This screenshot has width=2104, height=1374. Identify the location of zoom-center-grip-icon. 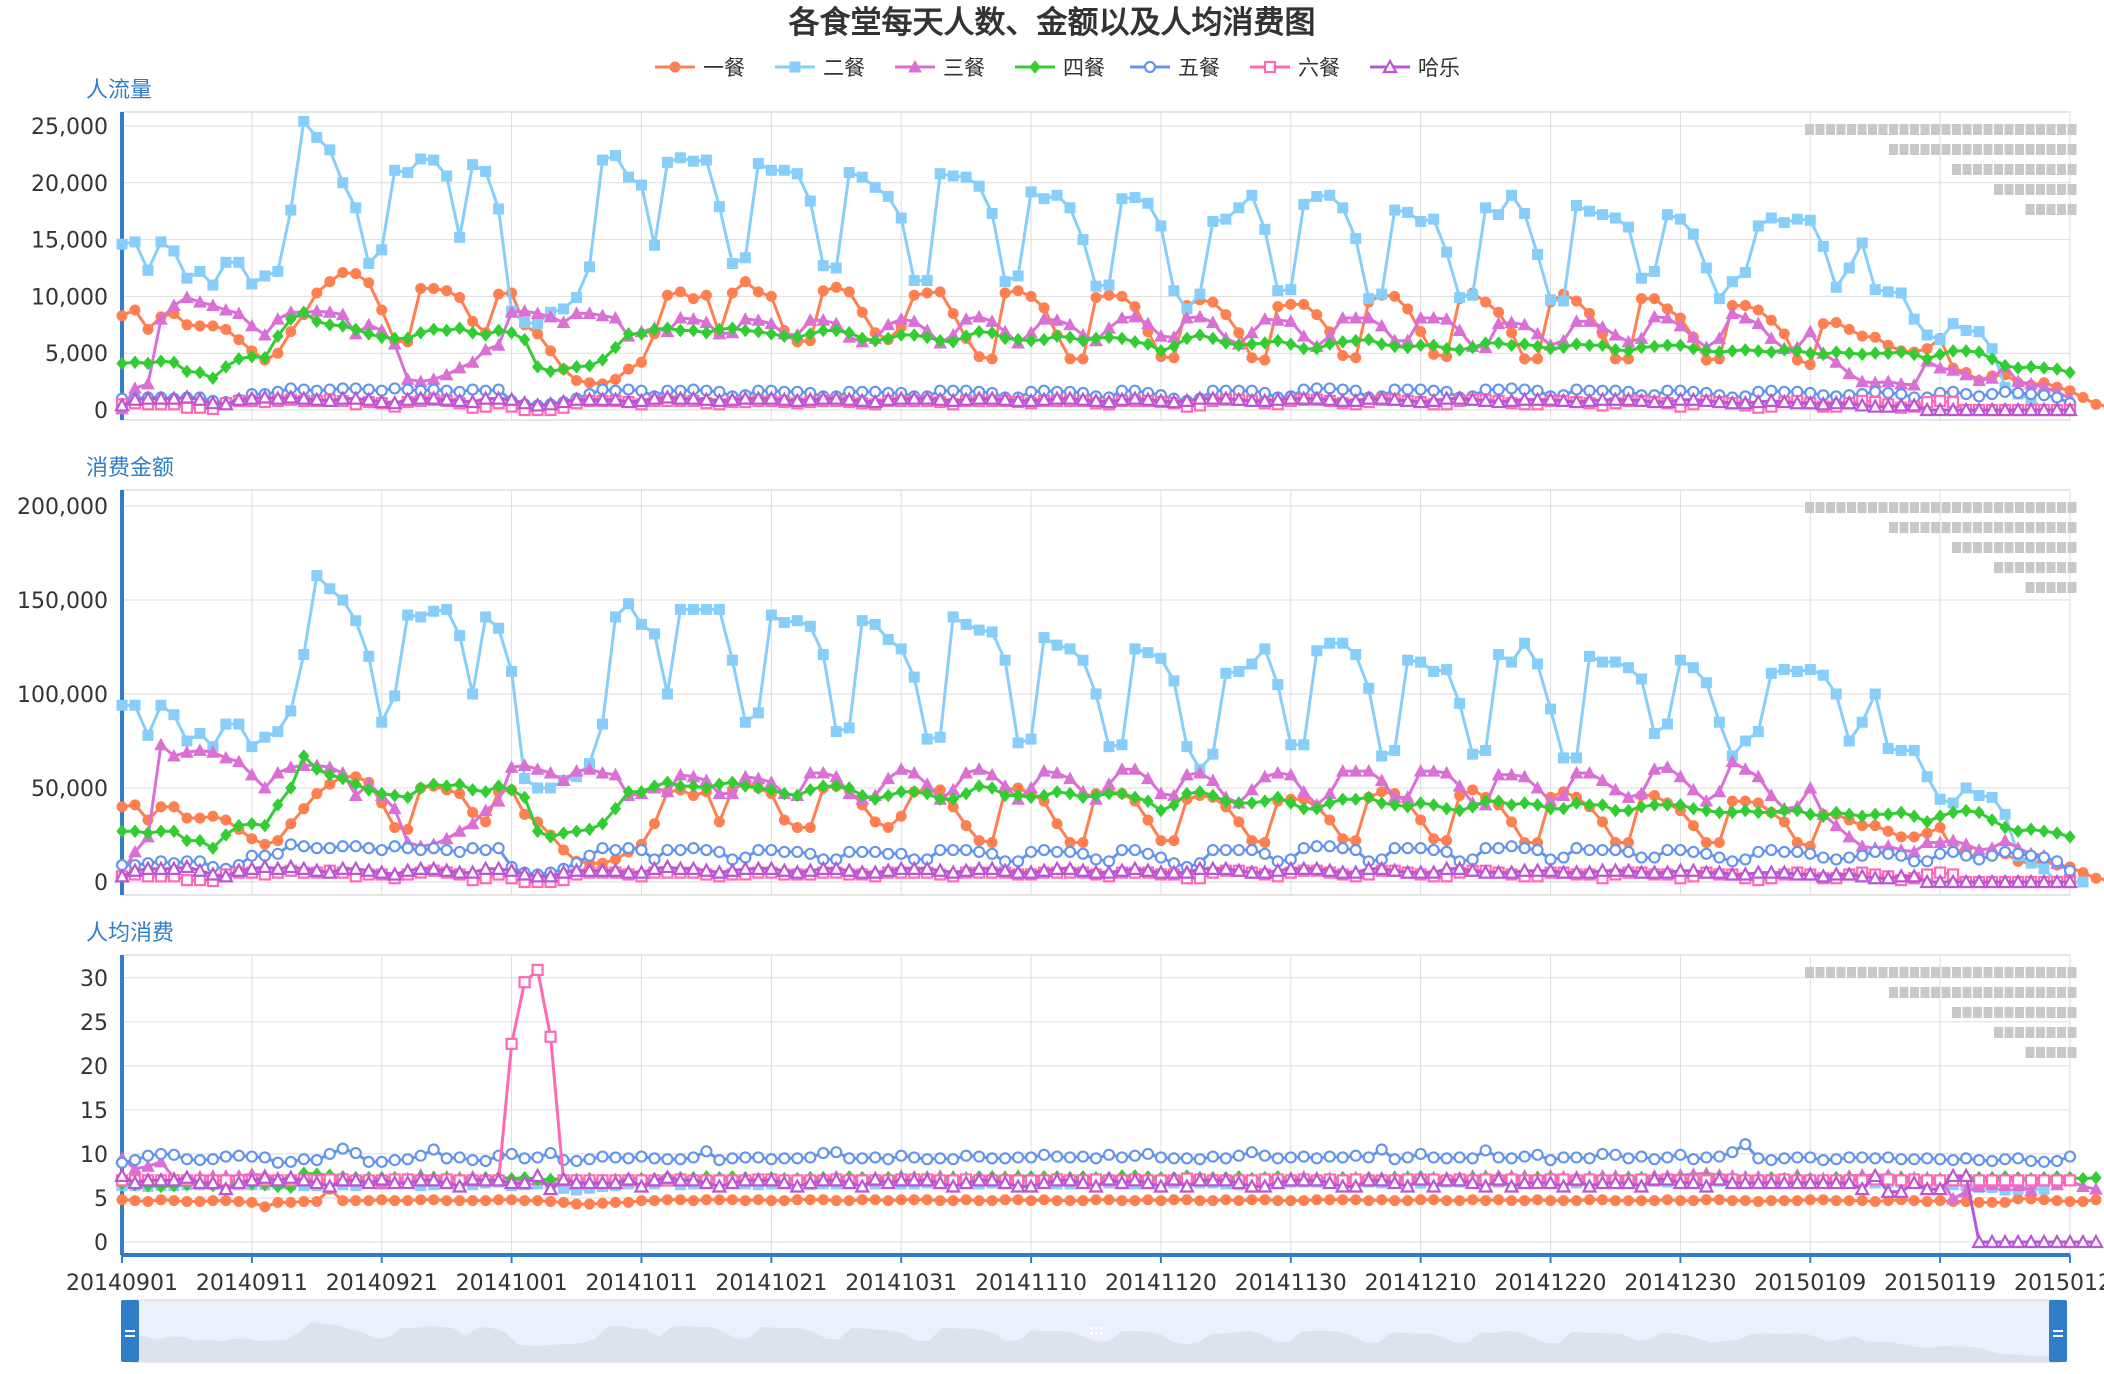
(1096, 1331).